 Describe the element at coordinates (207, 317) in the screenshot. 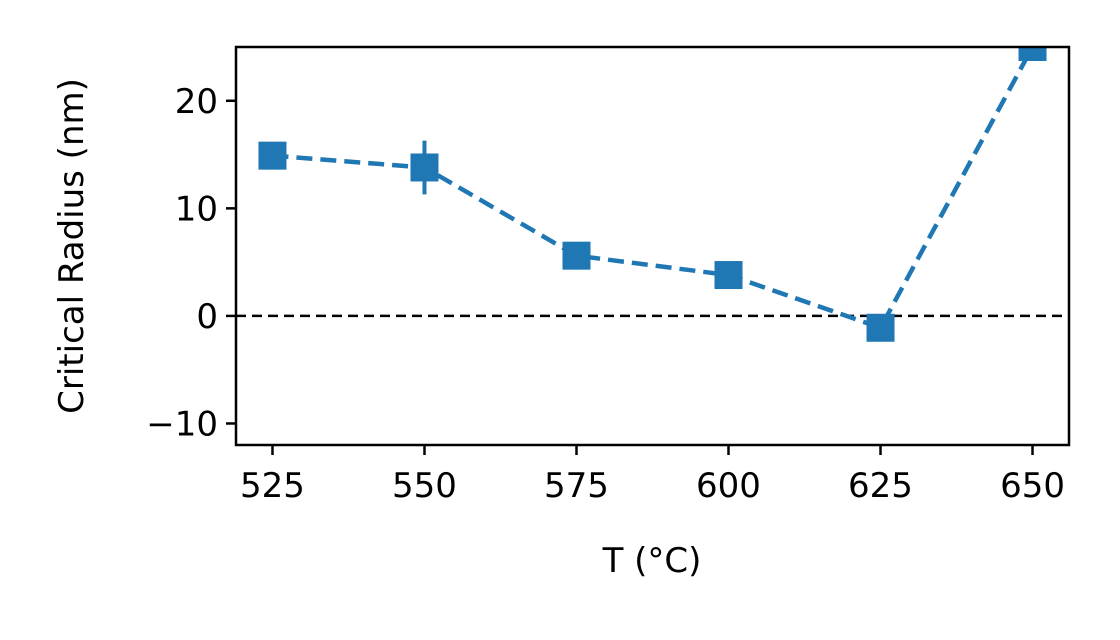

I see `y-tick-label: 0` at that location.